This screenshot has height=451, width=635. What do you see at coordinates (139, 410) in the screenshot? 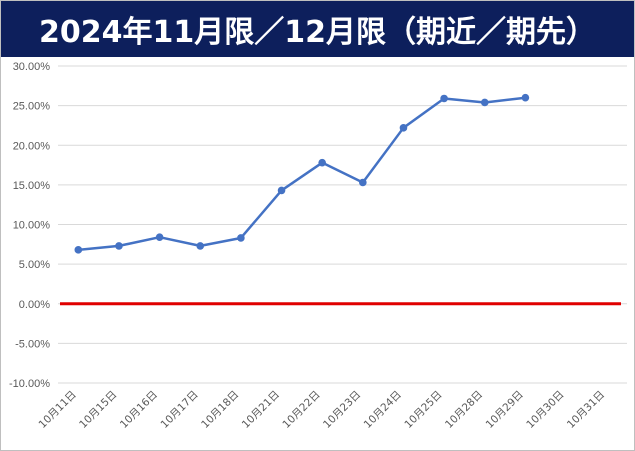
I see `x-tick-label: 10月16日` at bounding box center [139, 410].